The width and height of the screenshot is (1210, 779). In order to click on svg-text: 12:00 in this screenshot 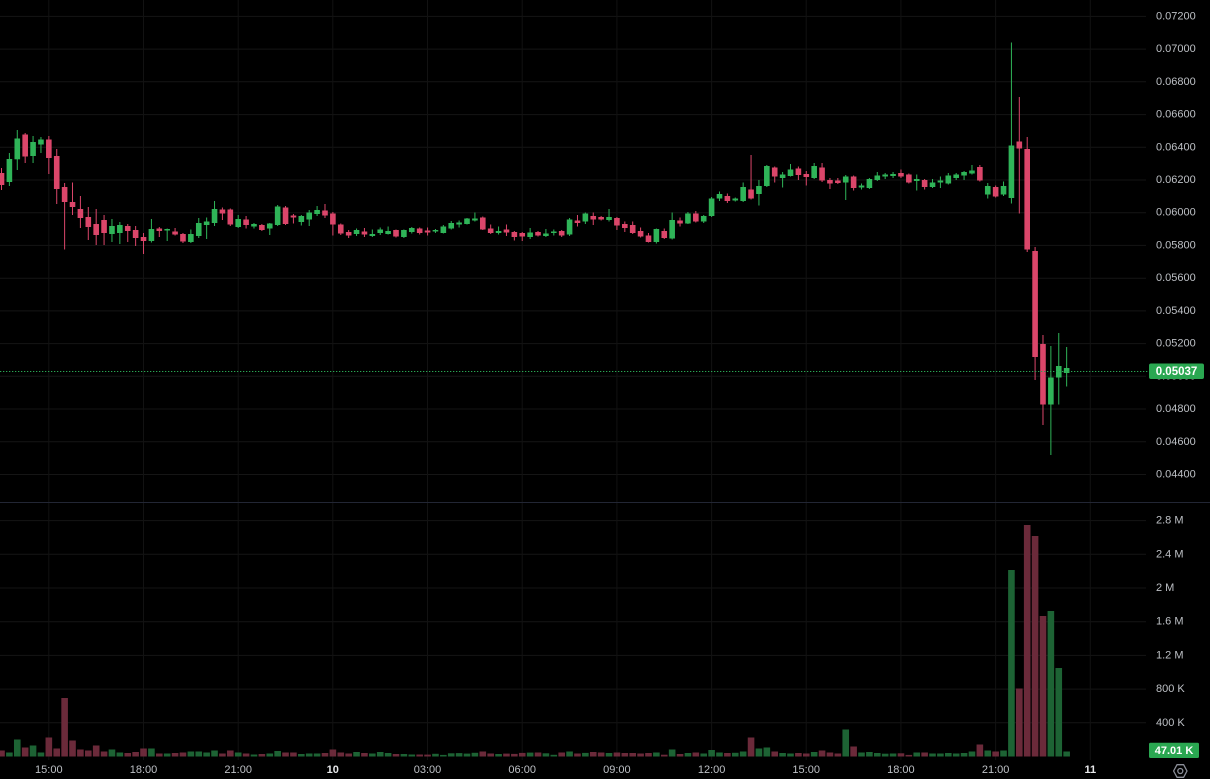, I will do `click(712, 770)`.